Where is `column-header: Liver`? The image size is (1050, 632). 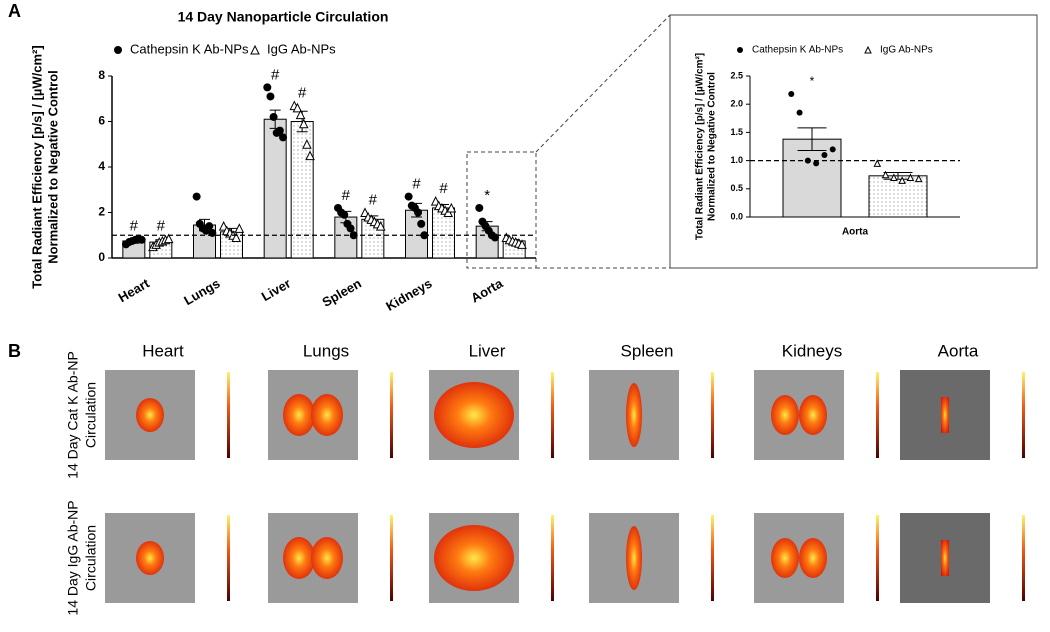
column-header: Liver is located at coordinates (487, 350).